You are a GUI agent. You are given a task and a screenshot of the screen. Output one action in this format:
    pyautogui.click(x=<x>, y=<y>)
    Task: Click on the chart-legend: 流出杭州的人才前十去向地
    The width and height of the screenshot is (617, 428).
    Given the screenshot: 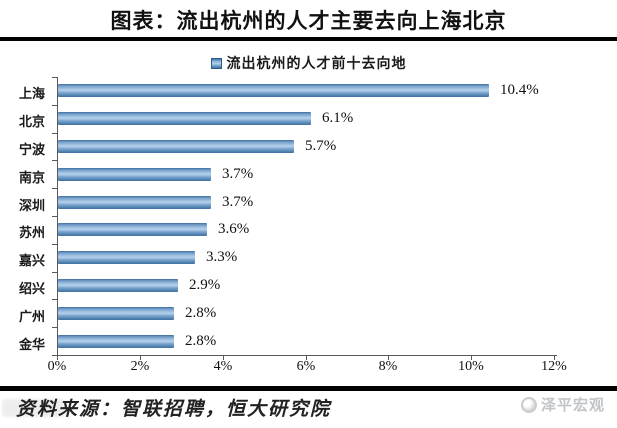 What is the action you would take?
    pyautogui.click(x=308, y=63)
    